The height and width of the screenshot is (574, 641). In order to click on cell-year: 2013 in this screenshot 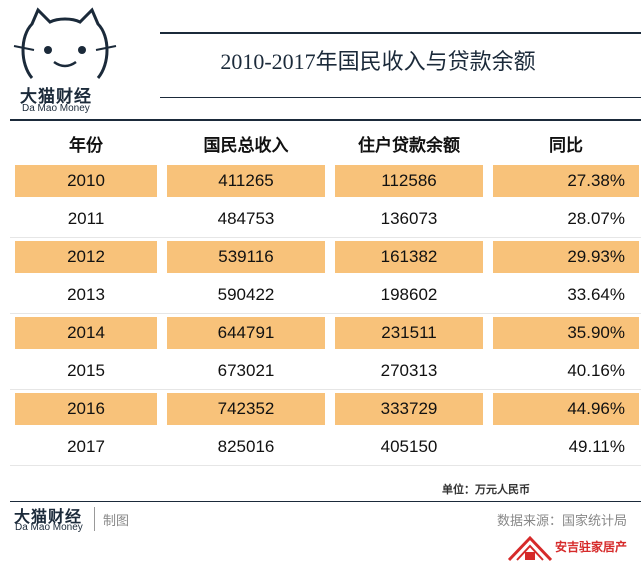, I will do `click(86, 294)`.